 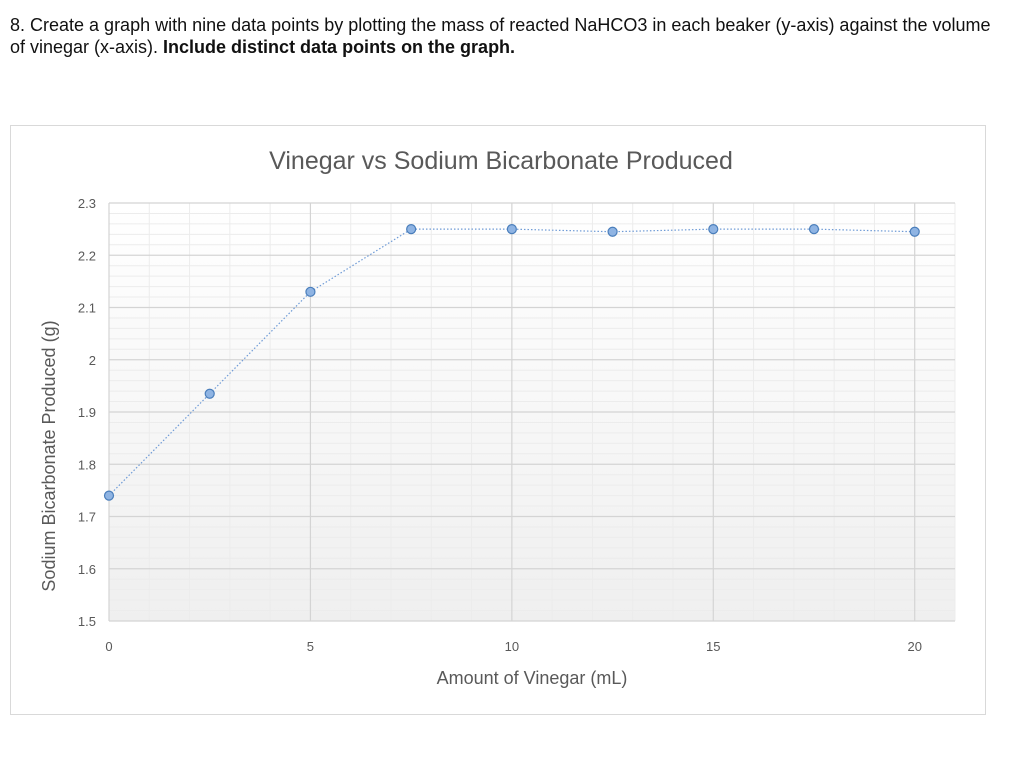 What do you see at coordinates (87, 308) in the screenshot?
I see `y-tick-label: 2.1` at bounding box center [87, 308].